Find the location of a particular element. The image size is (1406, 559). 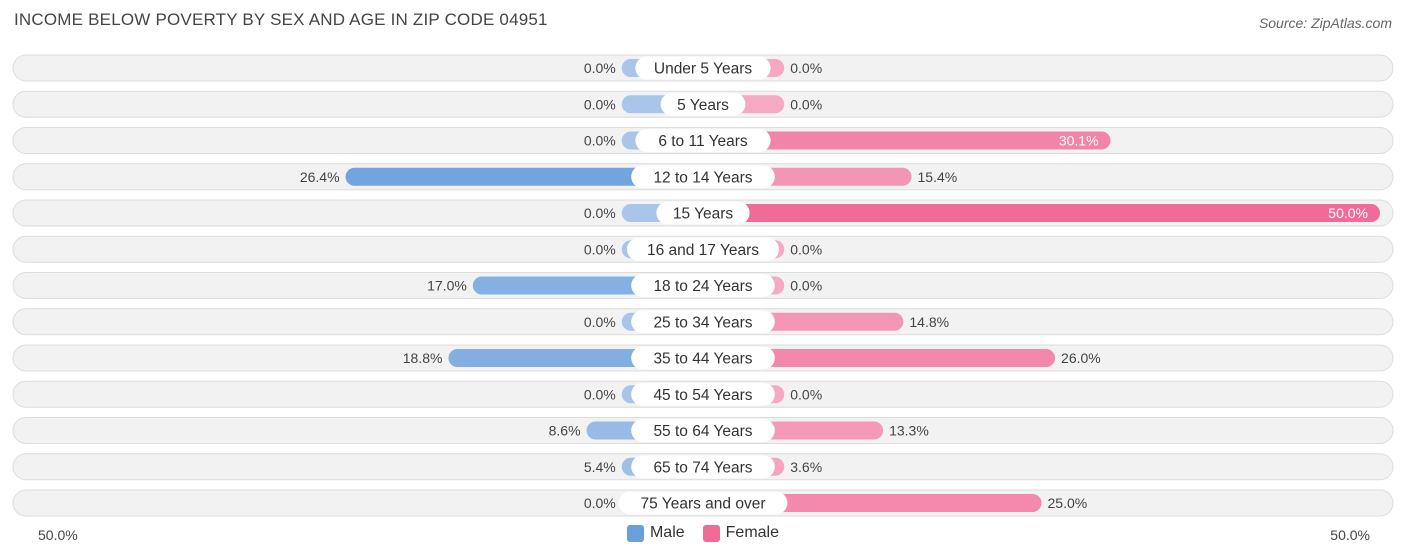

male-value-label: 5.4% is located at coordinates (600, 467).